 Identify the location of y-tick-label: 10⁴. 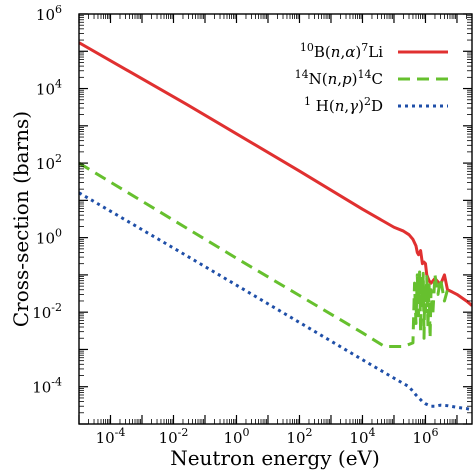
(49, 88).